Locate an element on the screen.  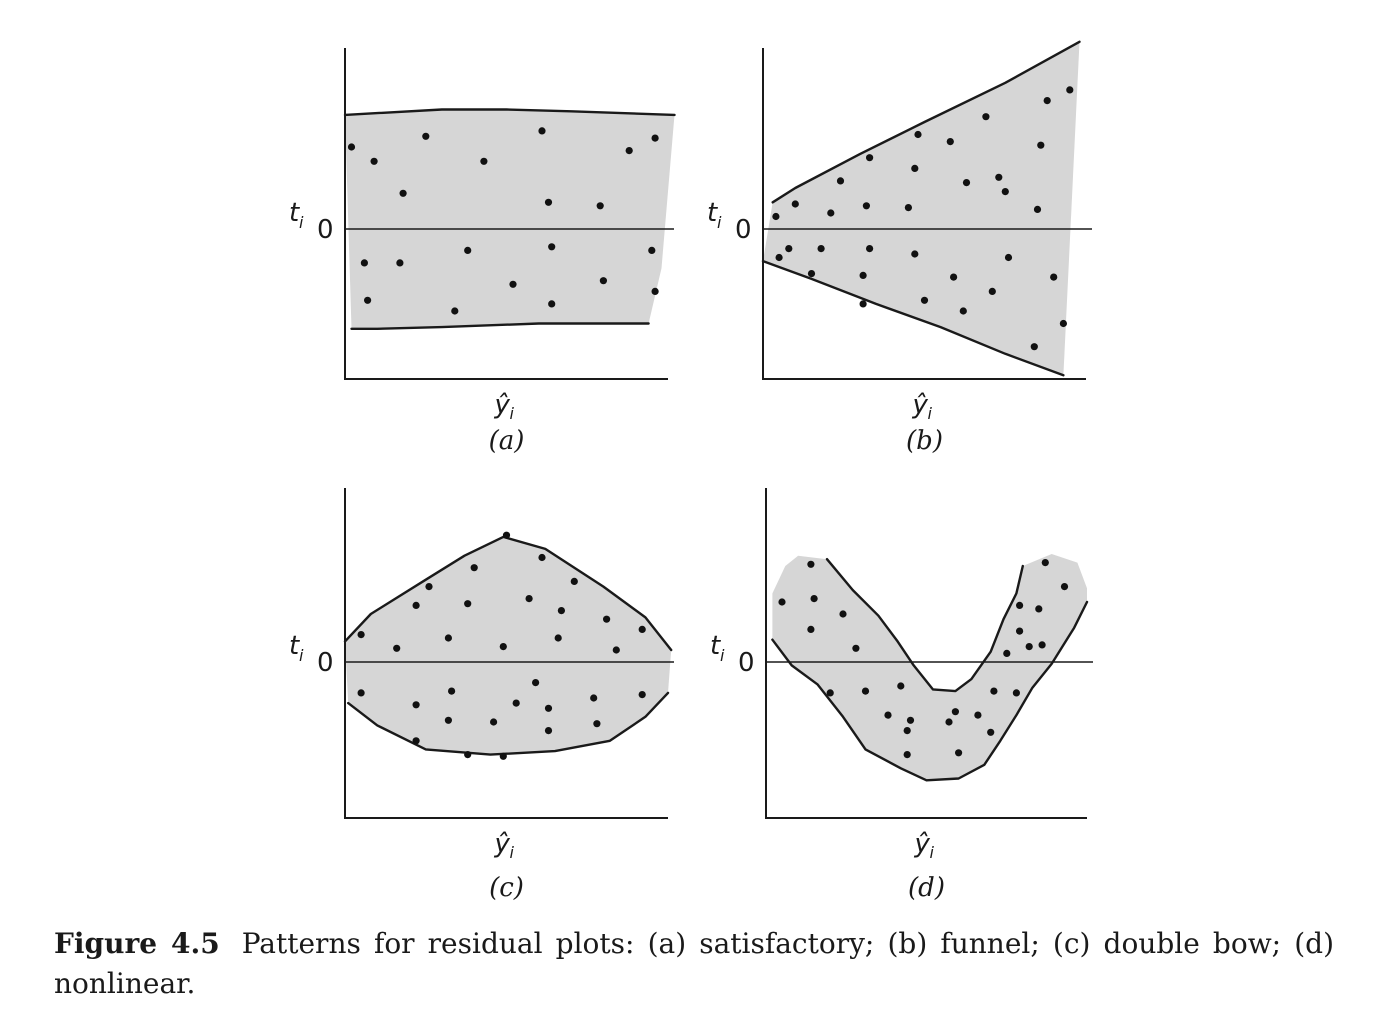
band-upper-edge-b is located at coordinates (926, 122).